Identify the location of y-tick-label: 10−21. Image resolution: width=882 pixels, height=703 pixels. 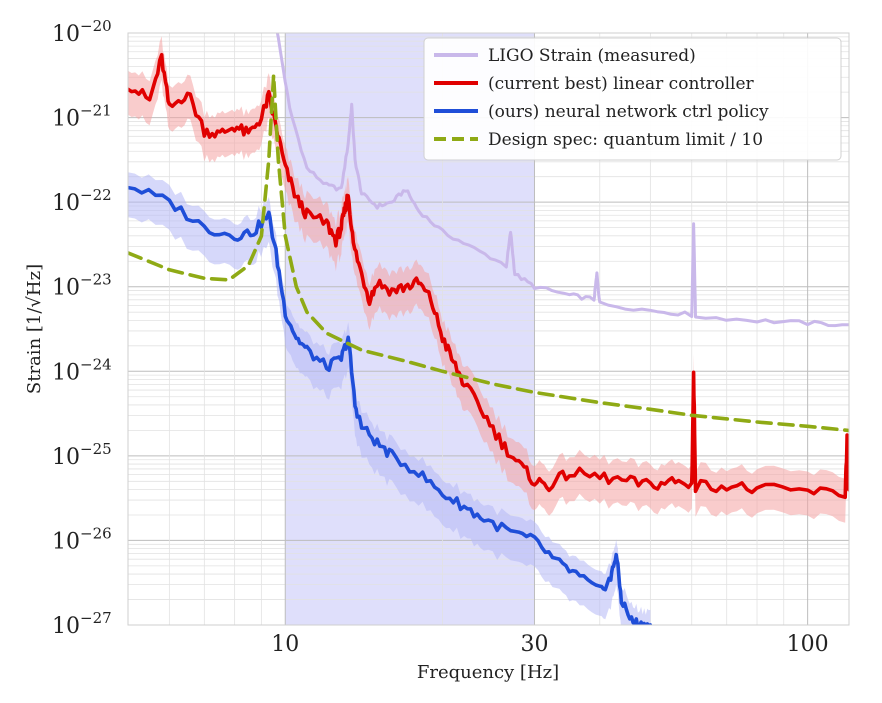
(82, 117).